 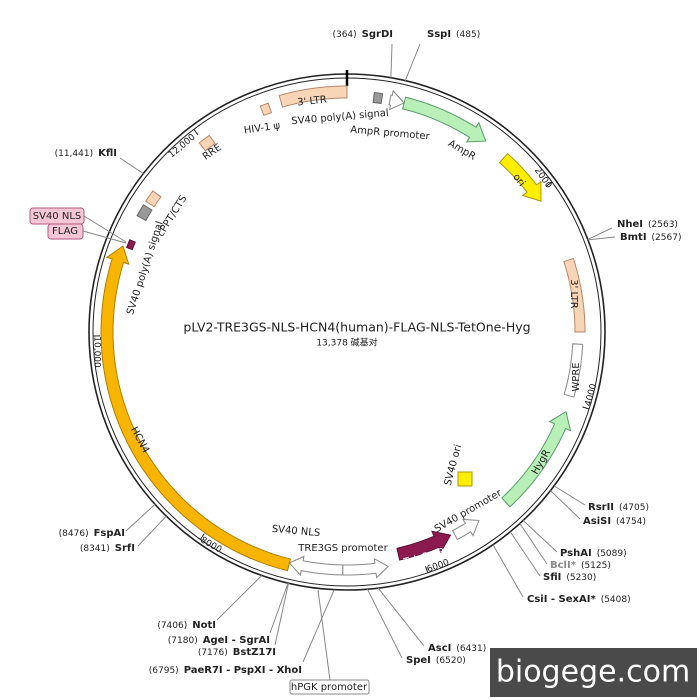 I want to click on site-position: (4705), so click(x=634, y=508).